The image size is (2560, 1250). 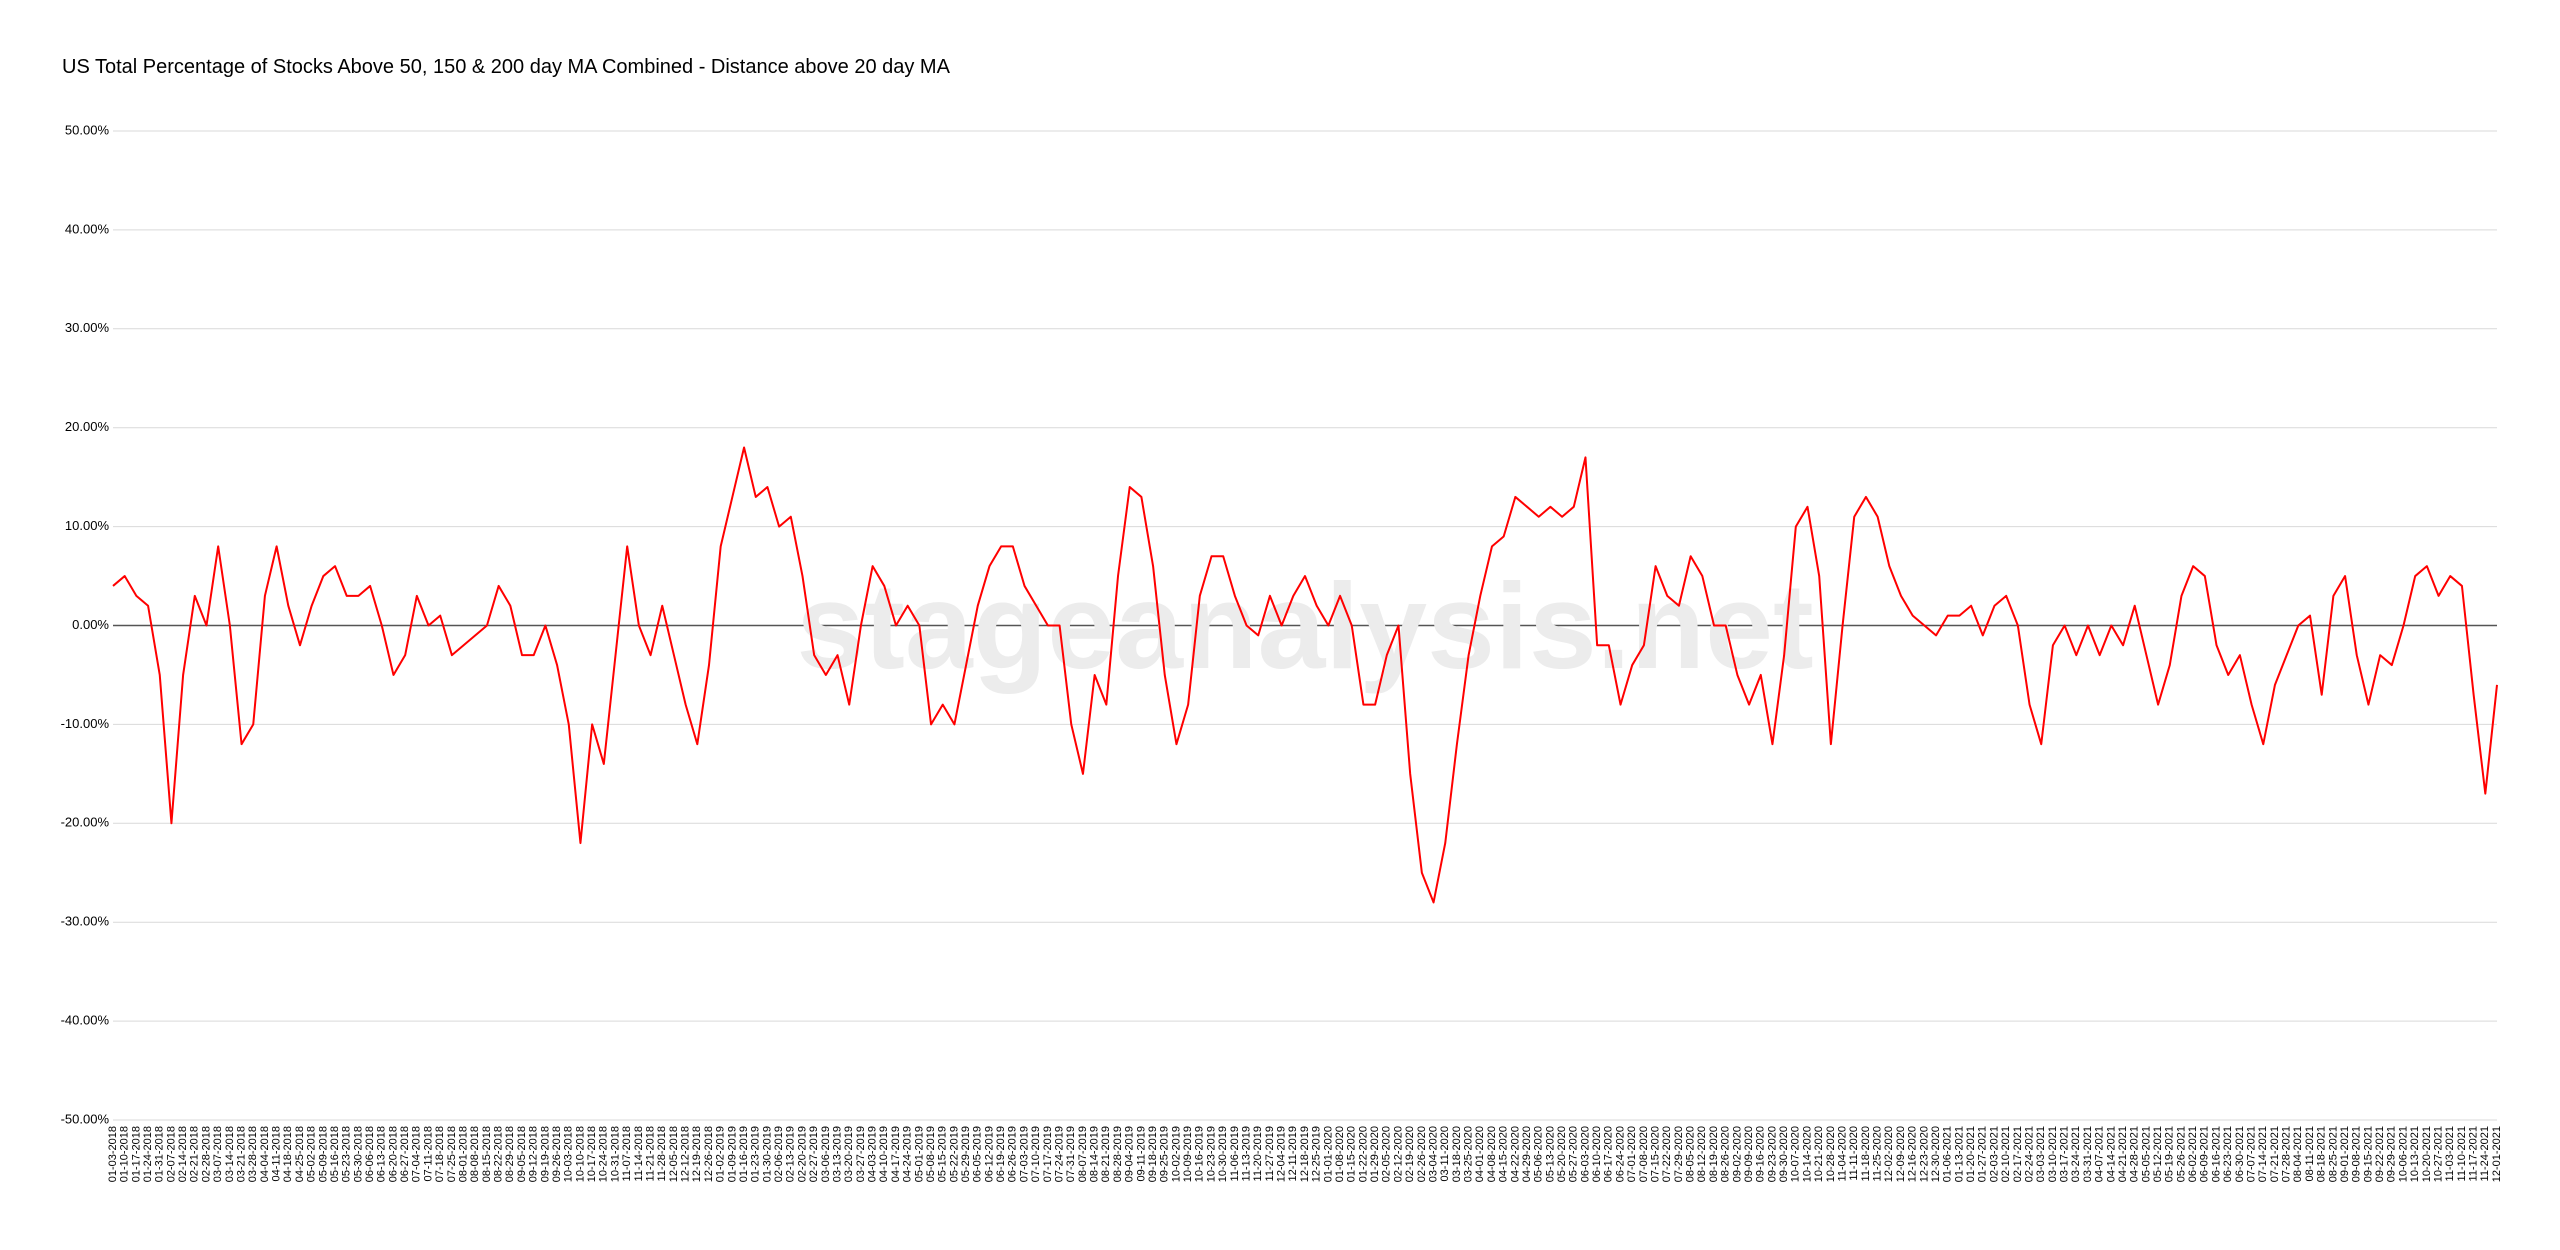 What do you see at coordinates (732, 1154) in the screenshot?
I see `x-tick-label: 01-09-2019` at bounding box center [732, 1154].